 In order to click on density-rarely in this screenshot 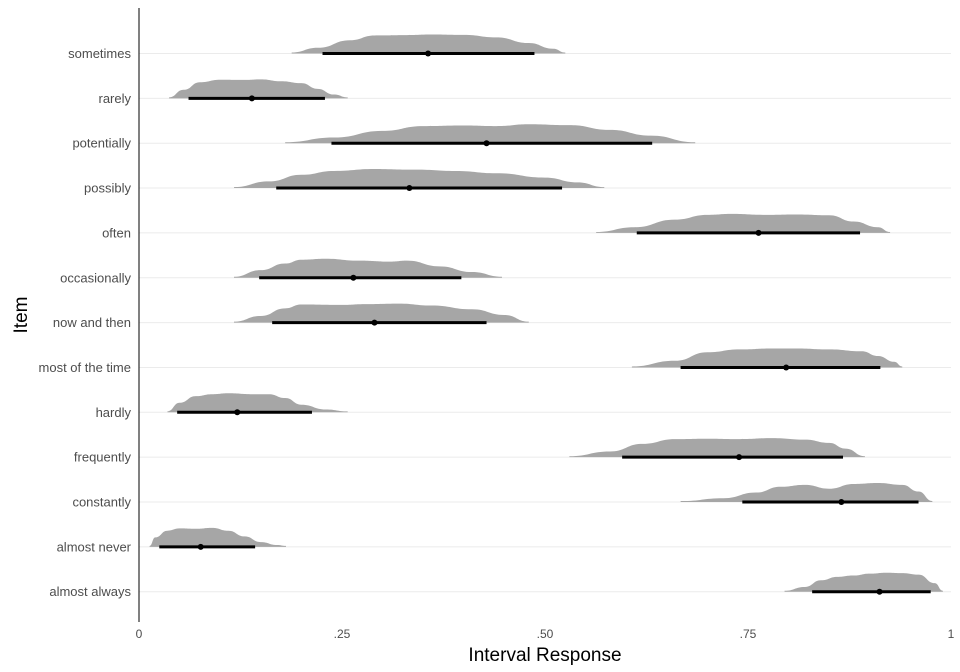, I will do `click(258, 89)`.